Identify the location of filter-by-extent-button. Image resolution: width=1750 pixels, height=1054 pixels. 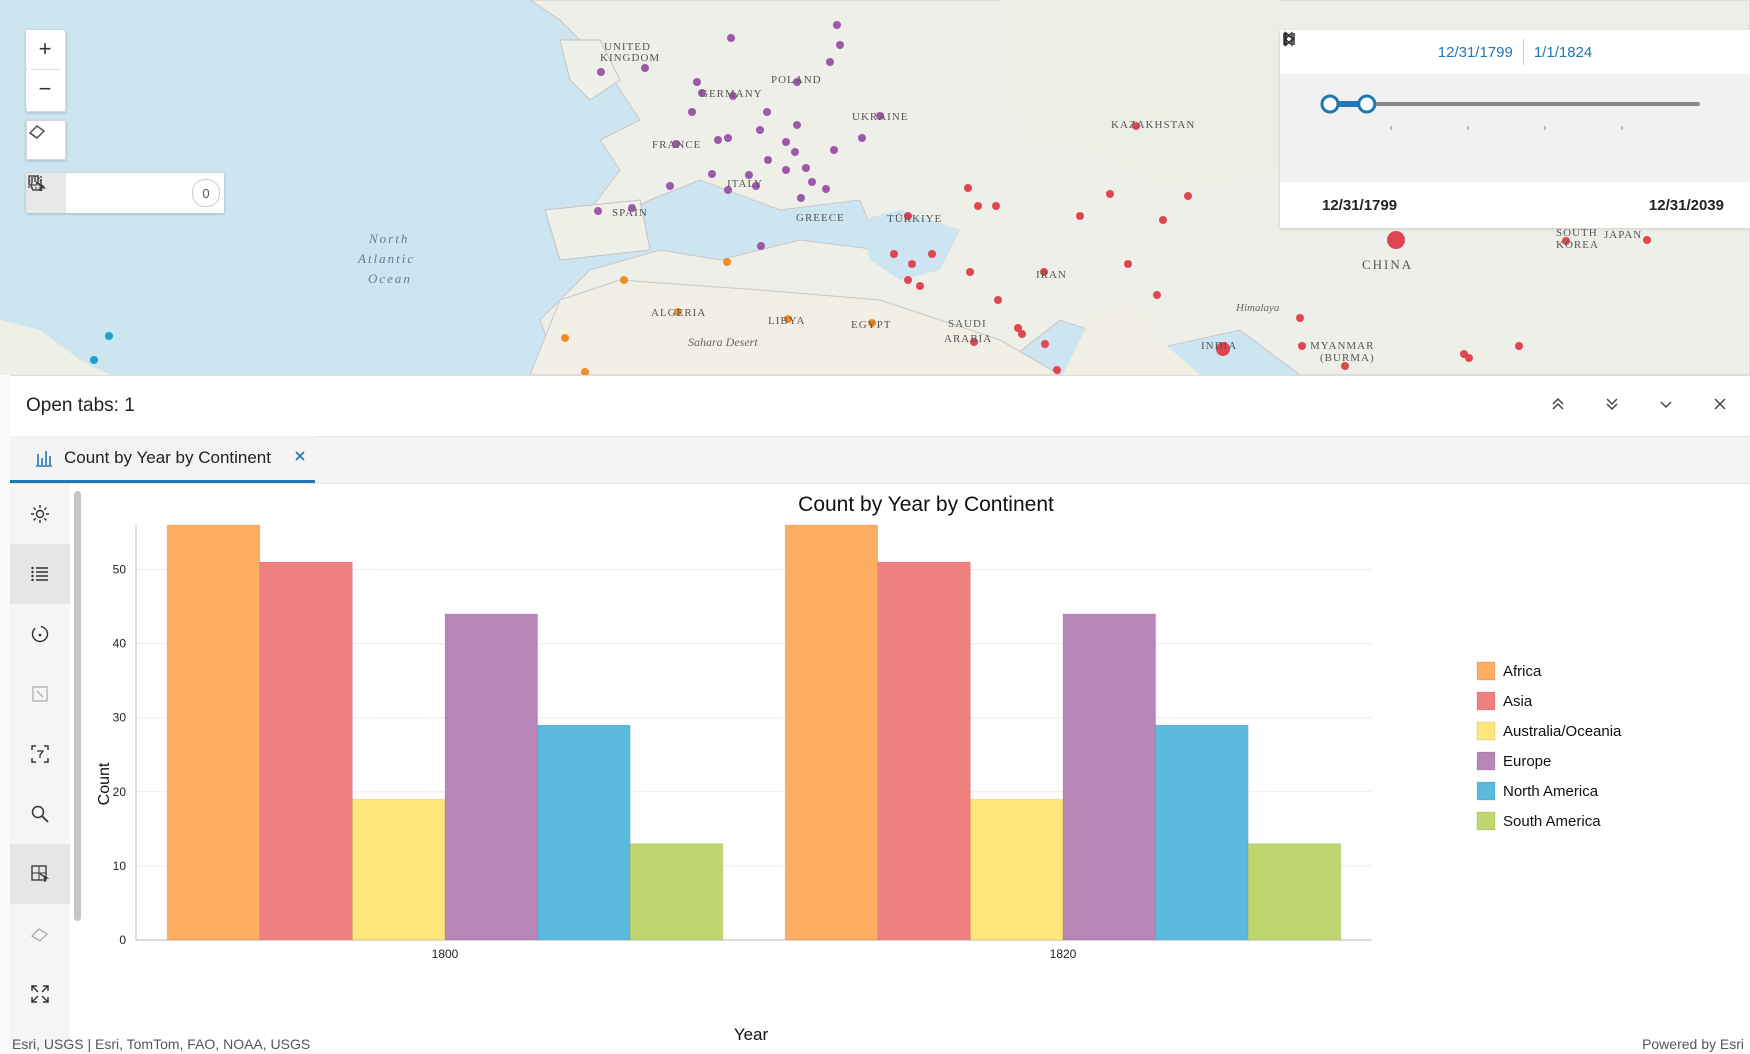
(40, 694).